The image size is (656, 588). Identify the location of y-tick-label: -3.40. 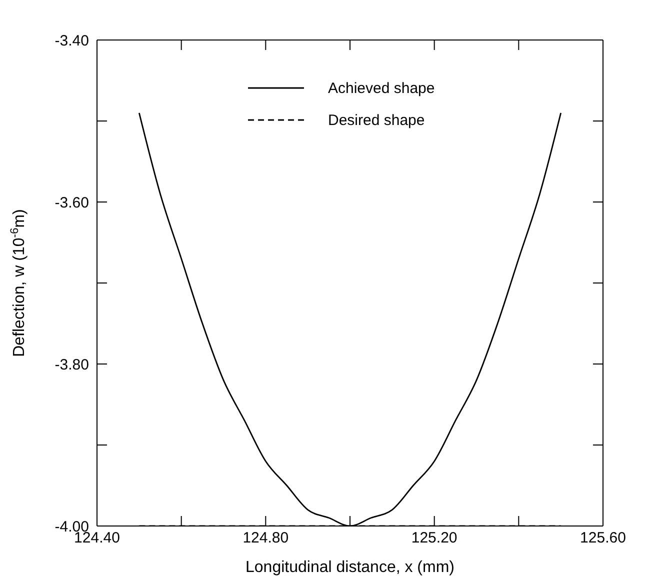
(71, 41).